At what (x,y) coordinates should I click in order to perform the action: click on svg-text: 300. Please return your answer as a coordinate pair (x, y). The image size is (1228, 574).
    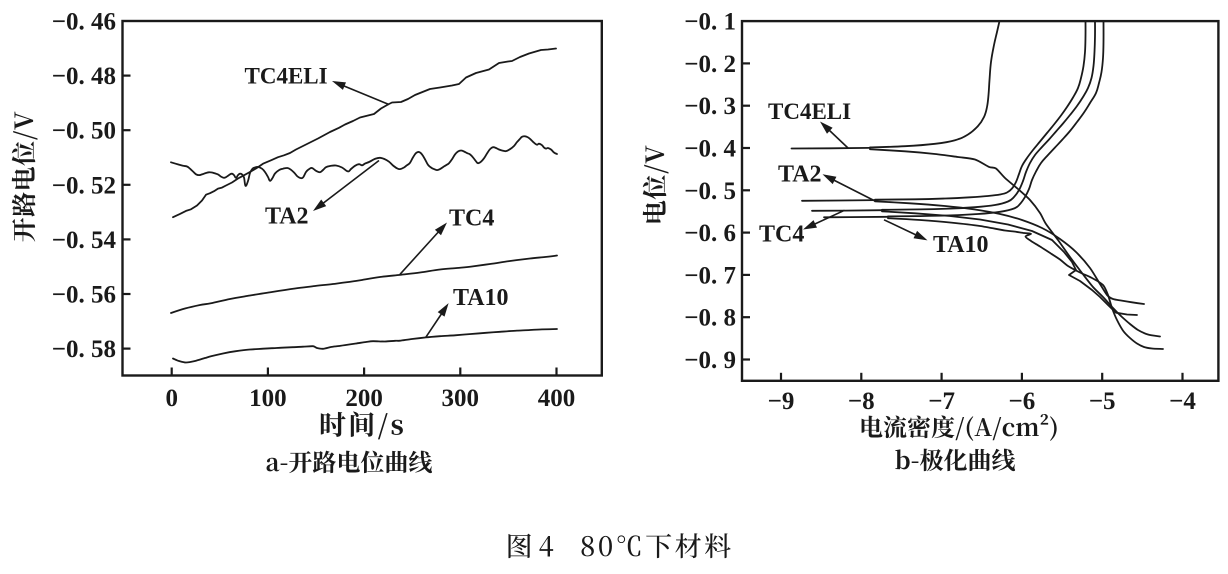
    Looking at the image, I should click on (461, 398).